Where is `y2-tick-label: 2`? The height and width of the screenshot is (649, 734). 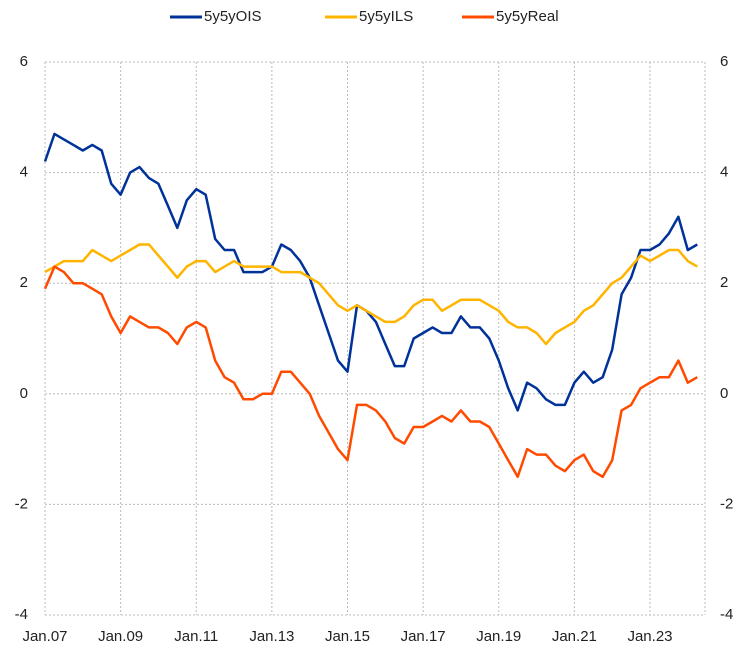 y2-tick-label: 2 is located at coordinates (724, 282).